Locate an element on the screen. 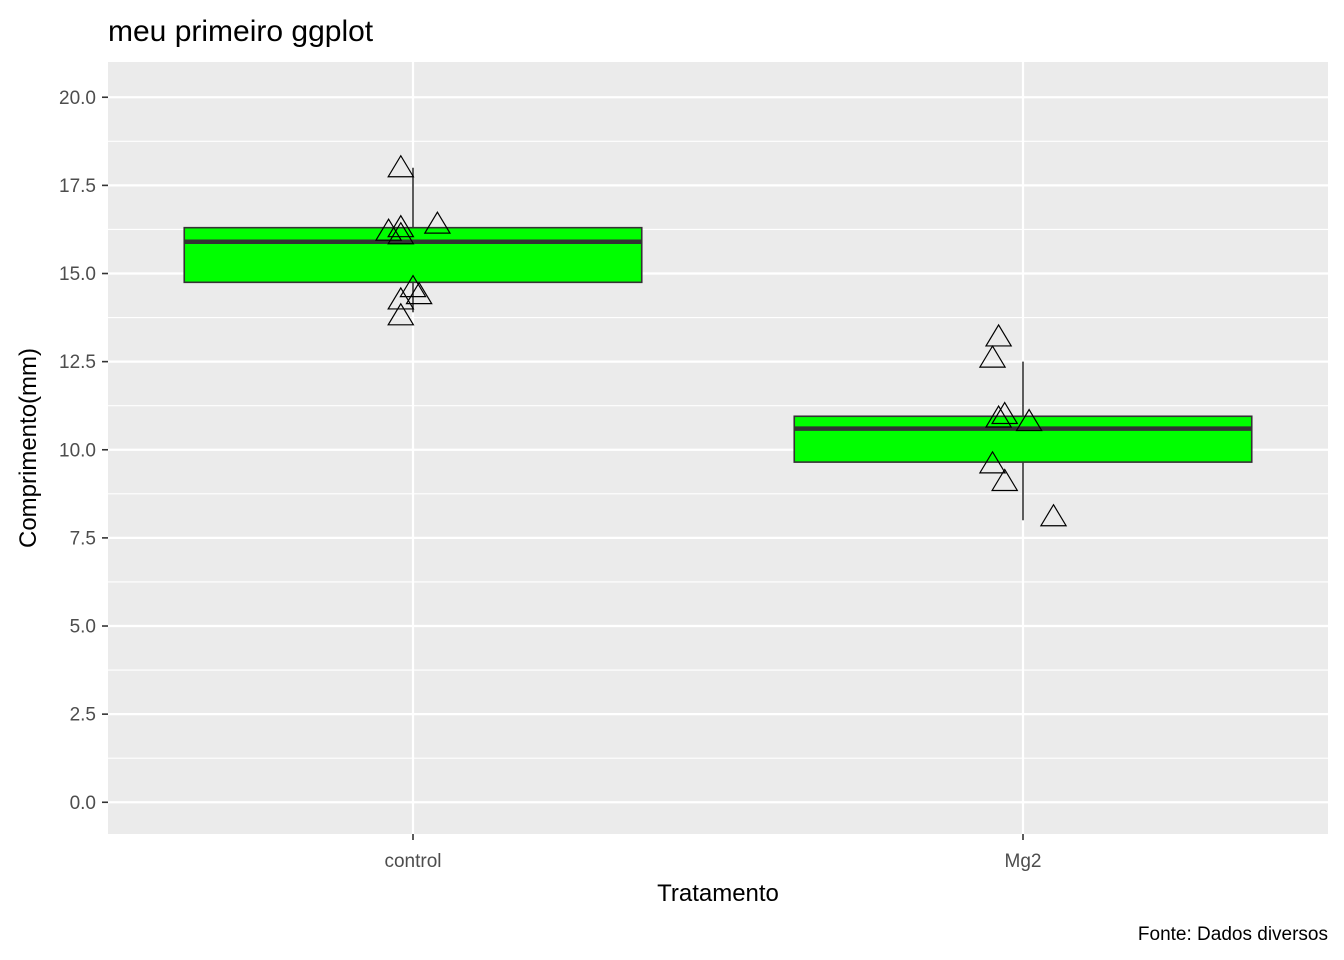  y-tick-label: 5.0 is located at coordinates (83, 627).